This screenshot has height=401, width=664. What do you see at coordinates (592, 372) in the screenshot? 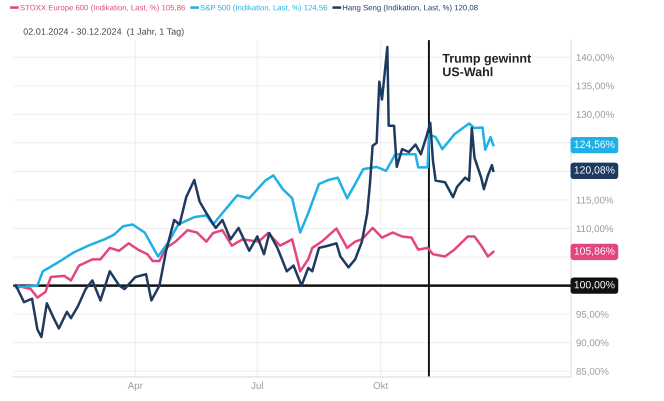
I see `y-tick-label: 85,00%` at bounding box center [592, 372].